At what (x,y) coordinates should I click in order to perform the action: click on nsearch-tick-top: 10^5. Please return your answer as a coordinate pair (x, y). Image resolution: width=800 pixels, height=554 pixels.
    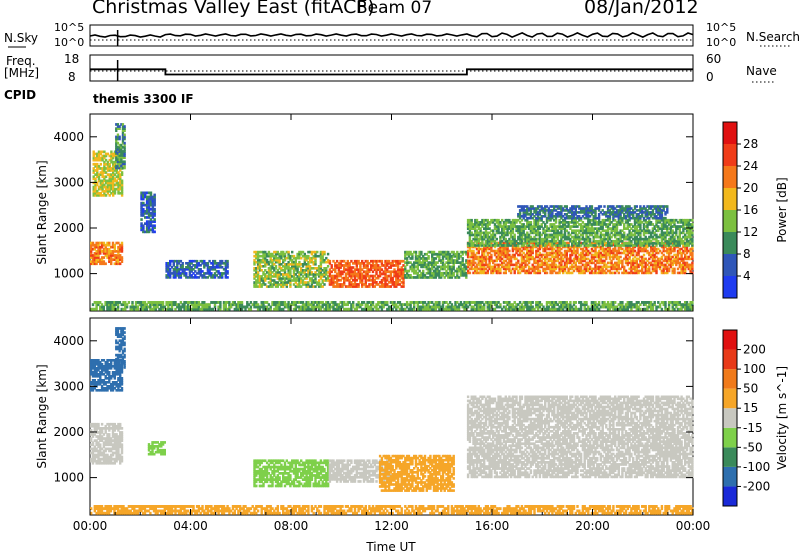
    Looking at the image, I should click on (721, 27).